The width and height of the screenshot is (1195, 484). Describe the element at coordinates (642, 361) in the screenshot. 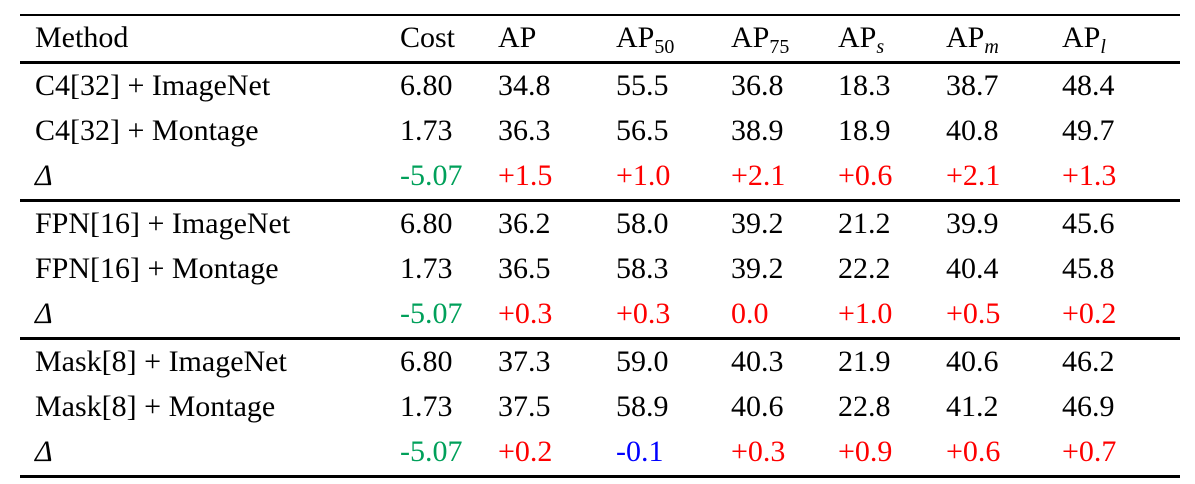

I see `value-cell: 59.0` at that location.